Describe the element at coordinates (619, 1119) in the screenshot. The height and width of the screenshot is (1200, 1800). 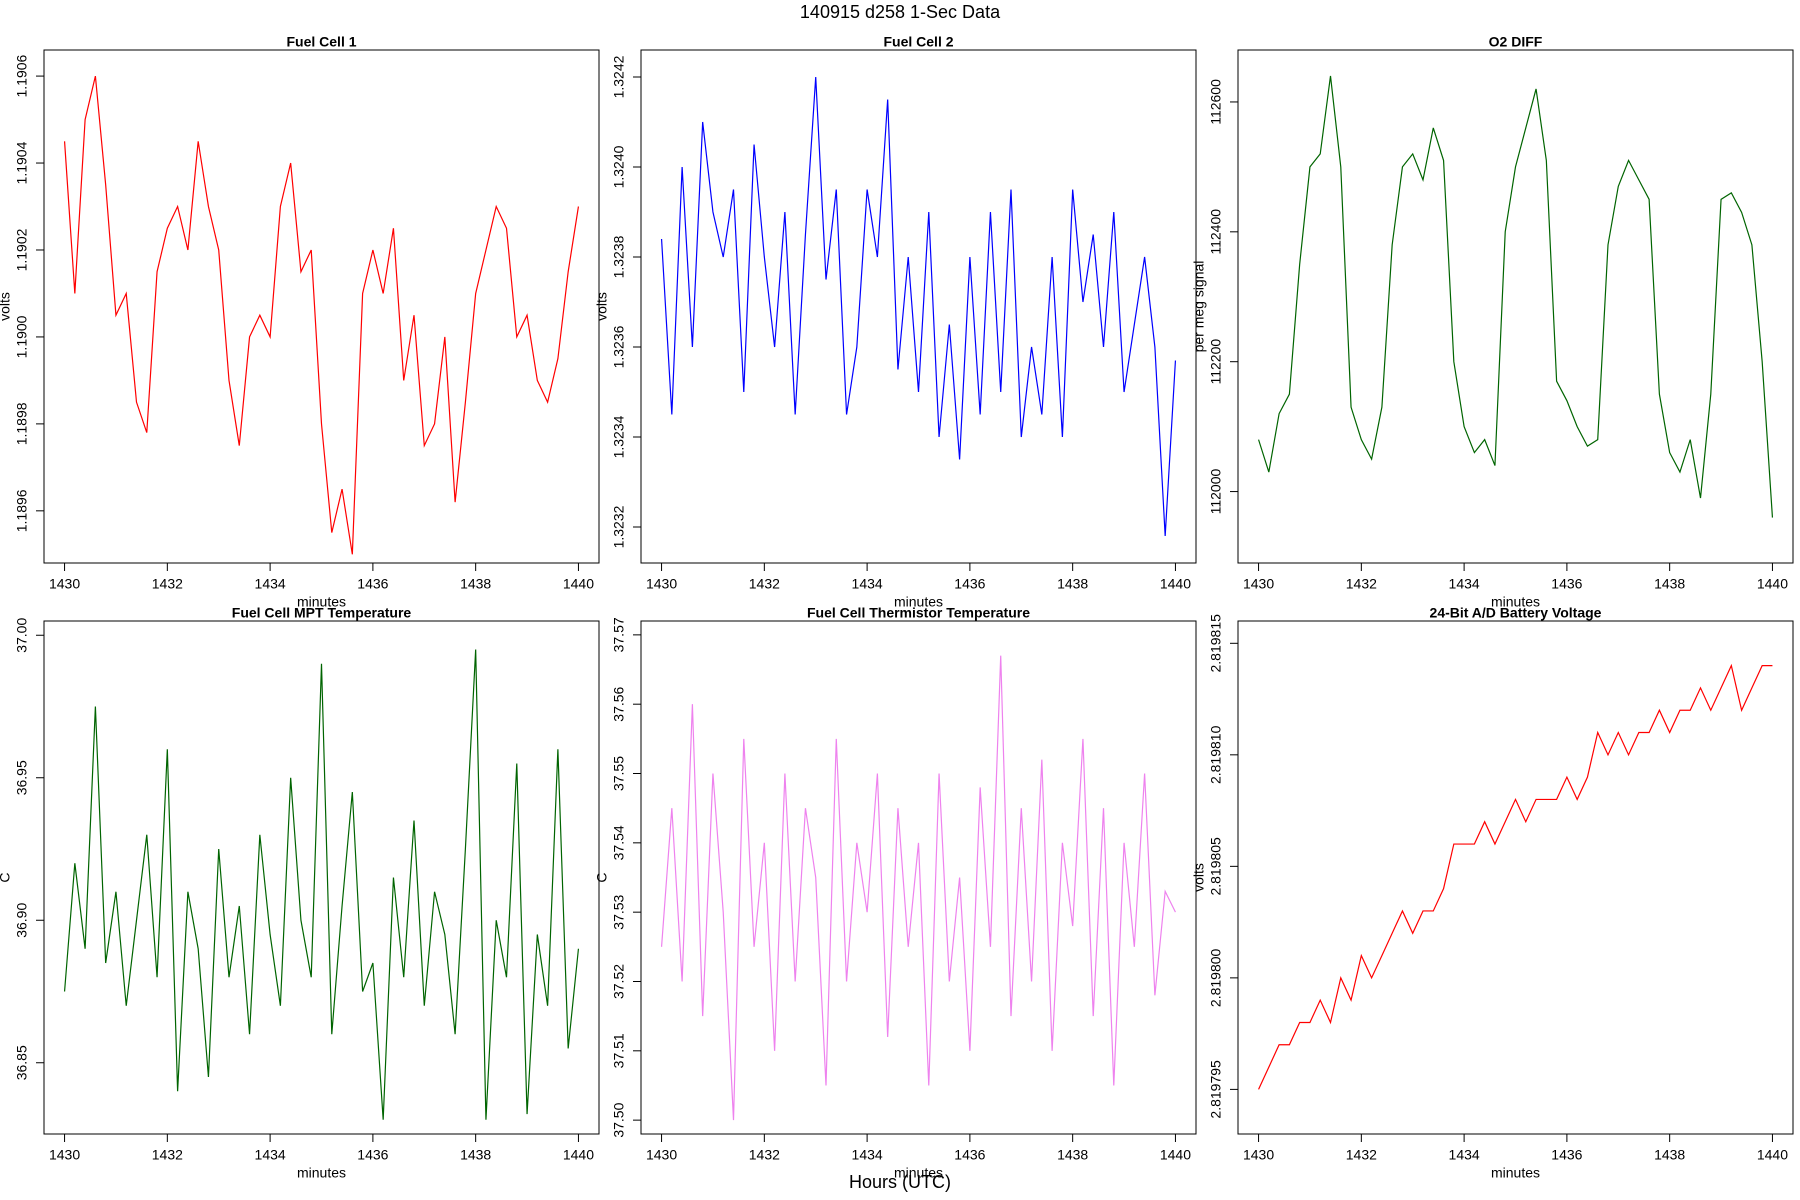
I see `y-tick-label: 37.50` at that location.